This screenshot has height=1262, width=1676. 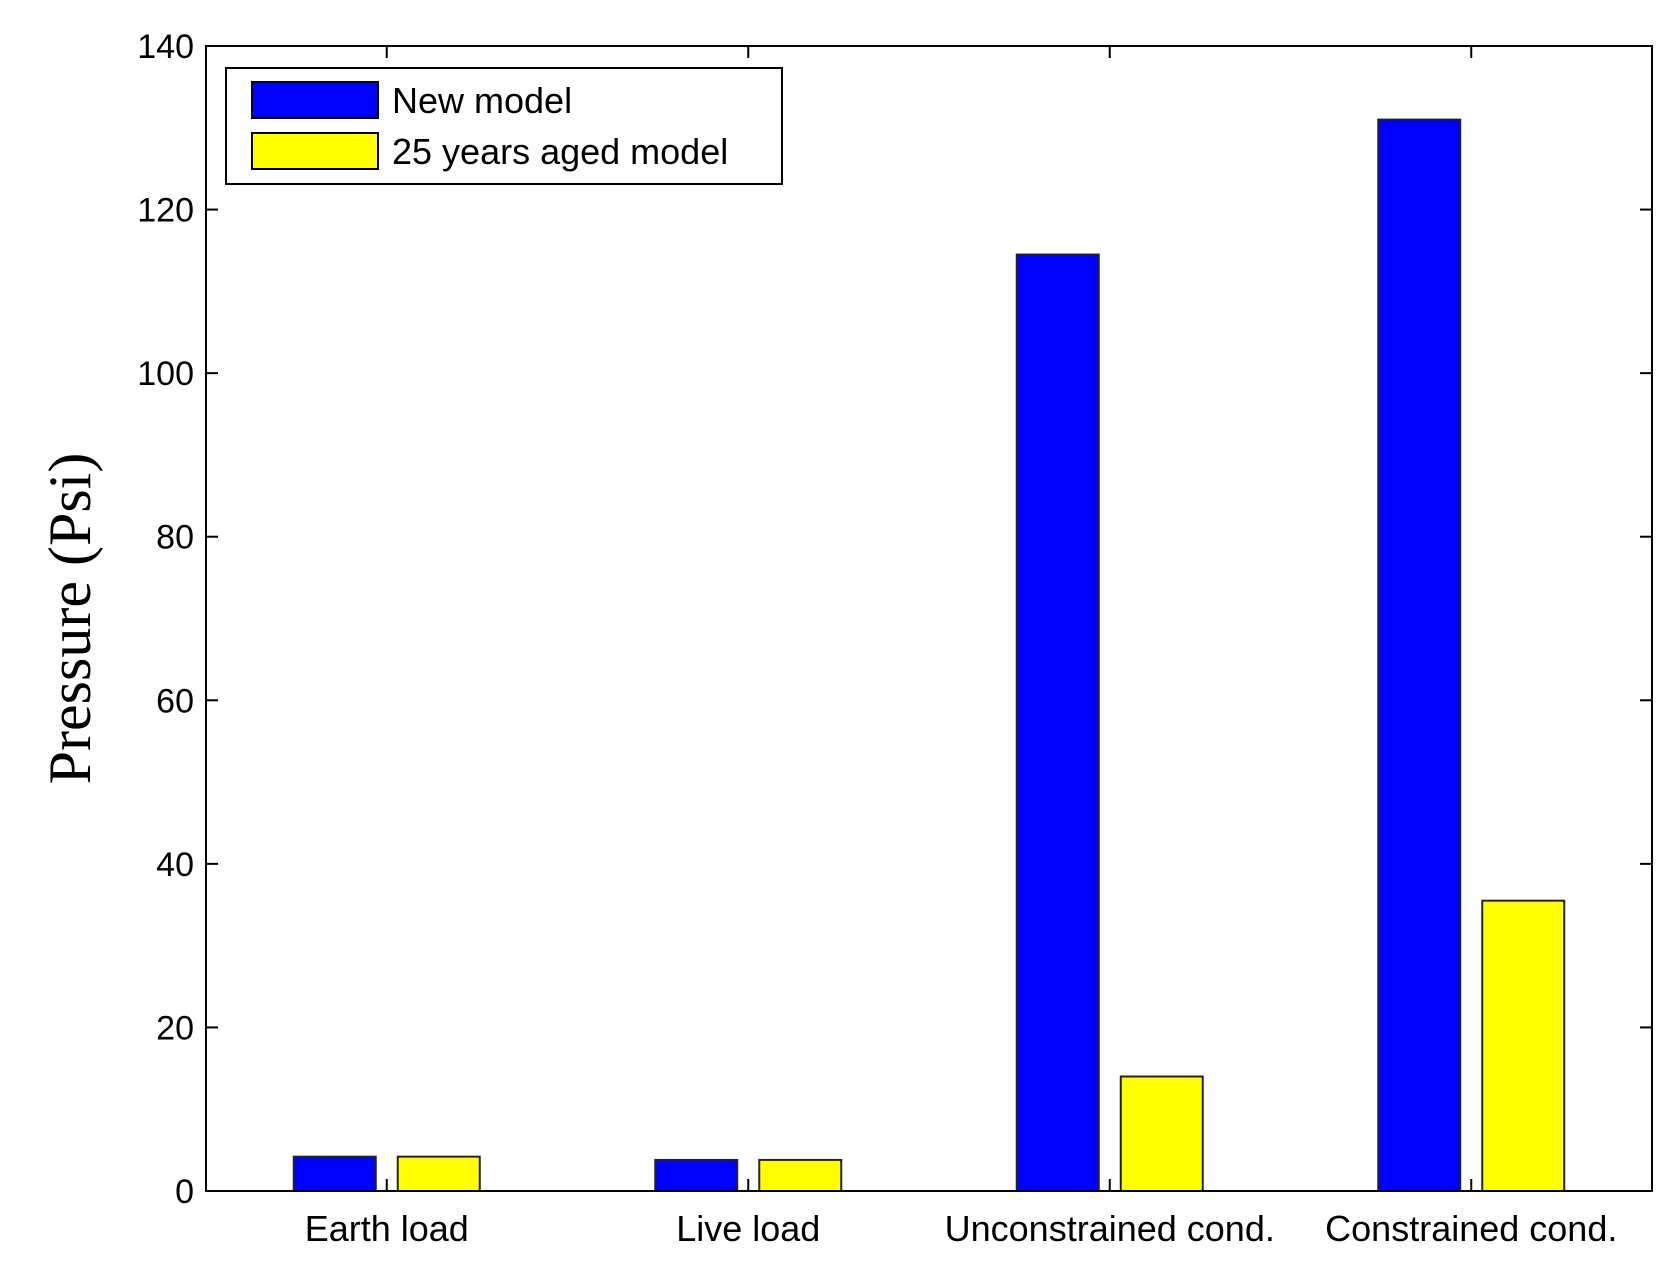 What do you see at coordinates (165, 47) in the screenshot?
I see `y-tick-label: 140` at bounding box center [165, 47].